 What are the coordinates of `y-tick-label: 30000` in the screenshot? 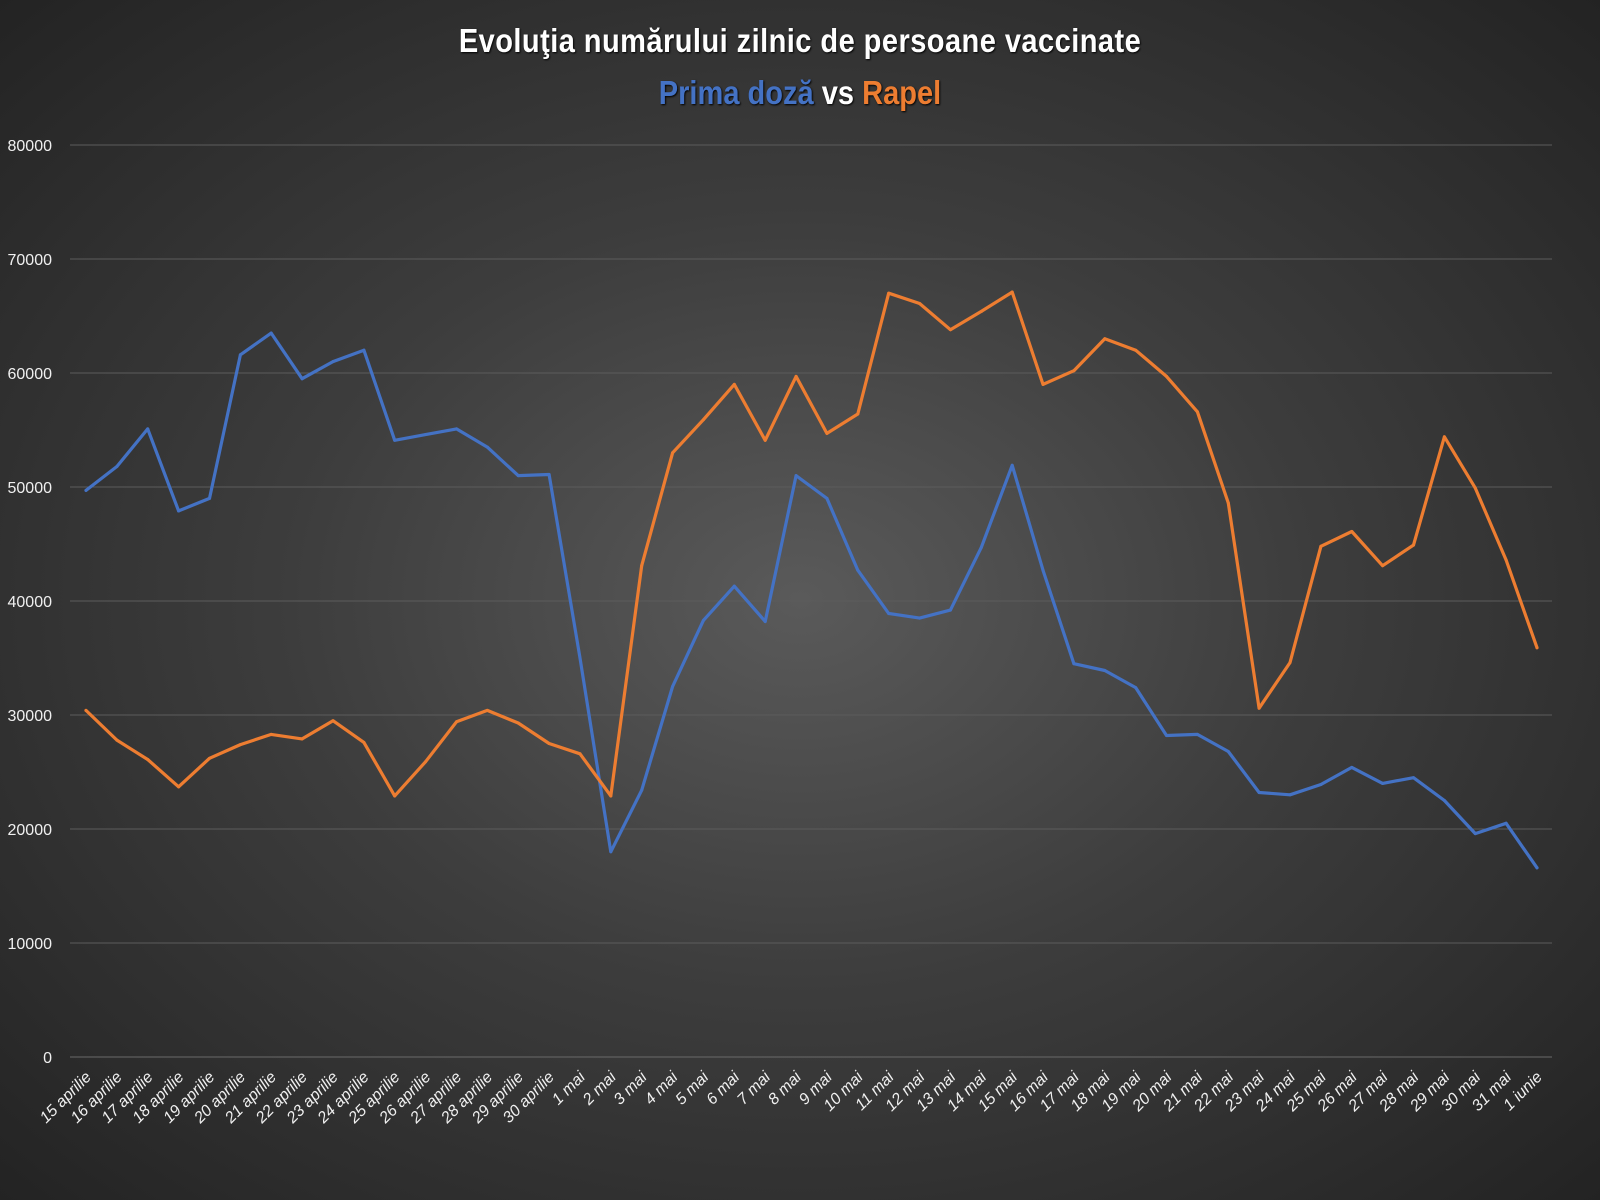 It's located at (30, 716).